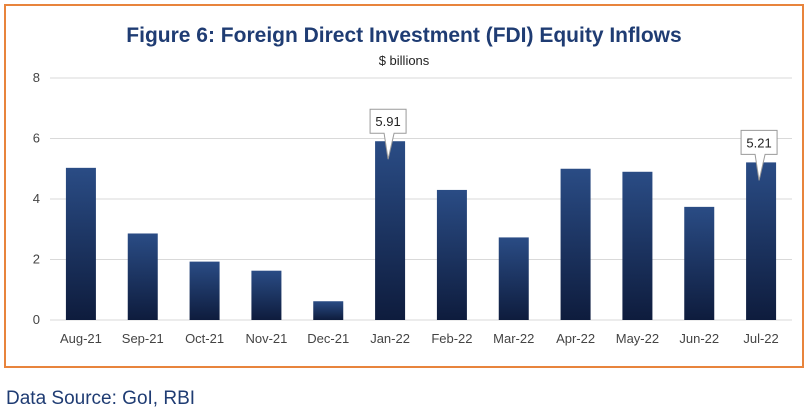  Describe the element at coordinates (575, 338) in the screenshot. I see `x-tick-label: Apr-22` at that location.